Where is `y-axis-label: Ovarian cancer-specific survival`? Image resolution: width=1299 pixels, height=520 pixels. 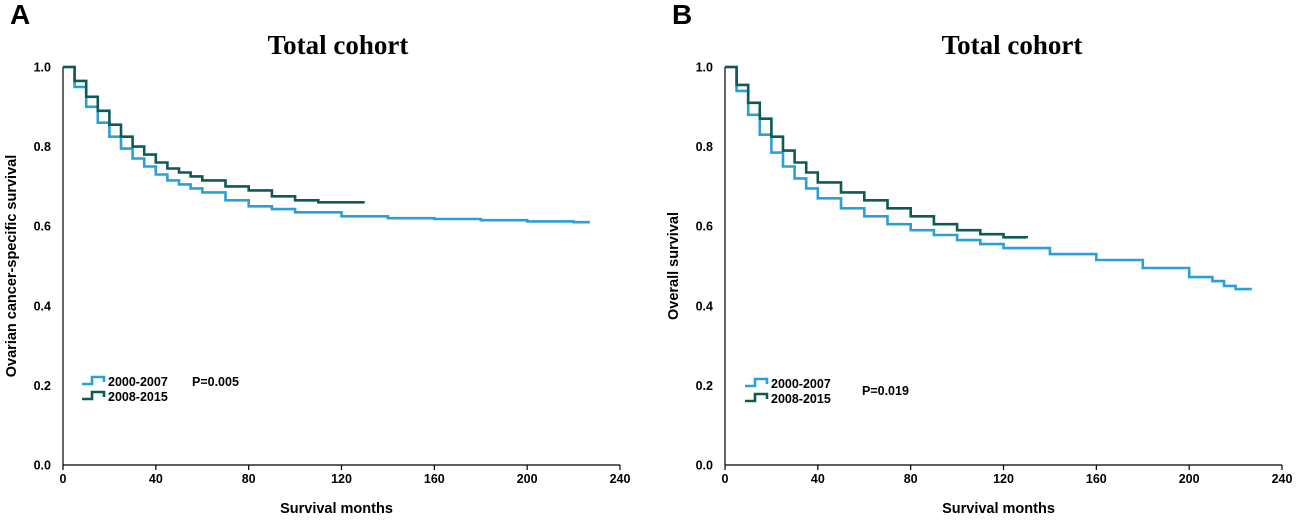
y-axis-label: Ovarian cancer-specific survival is located at coordinates (12, 266).